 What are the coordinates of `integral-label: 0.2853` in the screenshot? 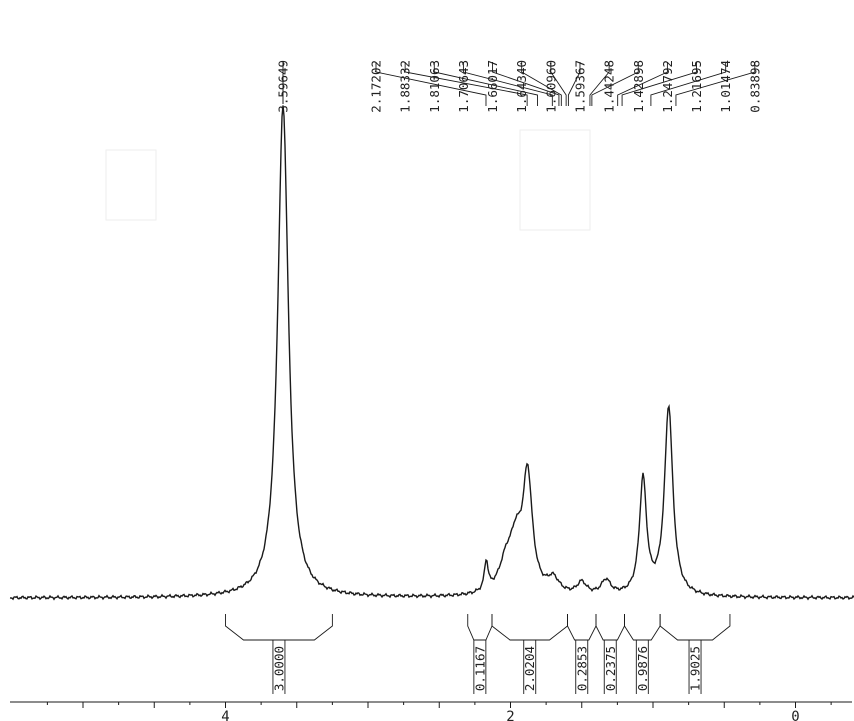 It's located at (581, 668).